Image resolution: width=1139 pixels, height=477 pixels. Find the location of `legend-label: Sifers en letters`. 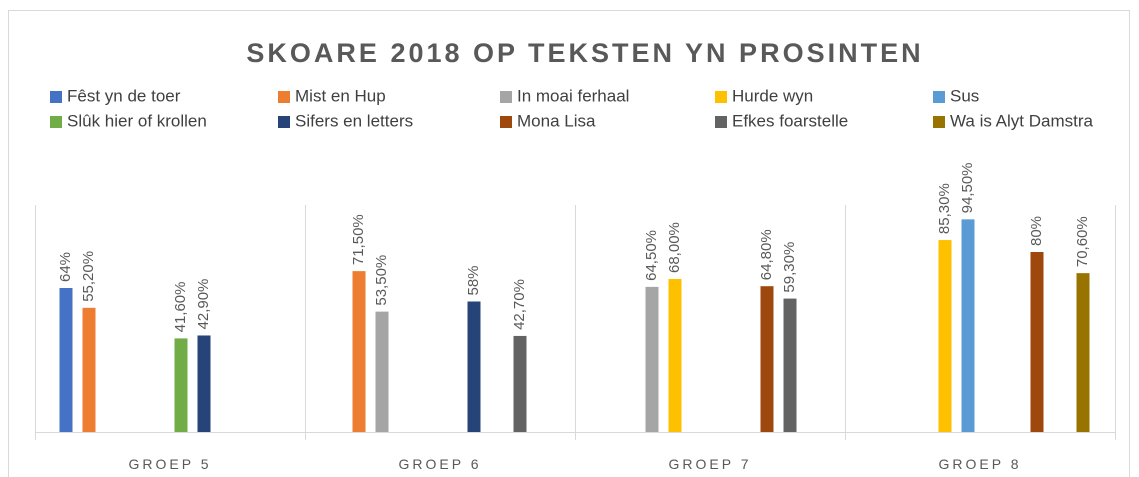

legend-label: Sifers en letters is located at coordinates (354, 120).